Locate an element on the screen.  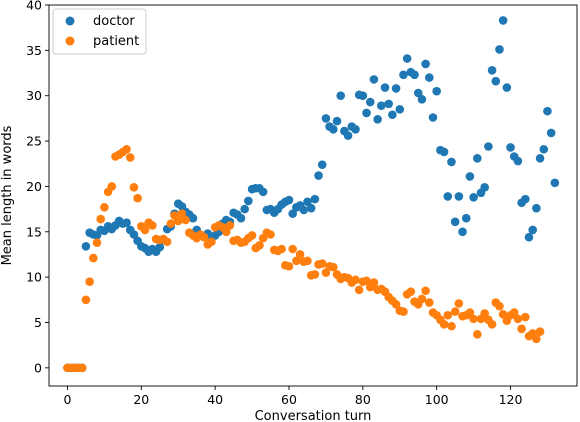
y-axis-ticks: 0 5 10 15 20 25 30 35 40 is located at coordinates (37, 187).